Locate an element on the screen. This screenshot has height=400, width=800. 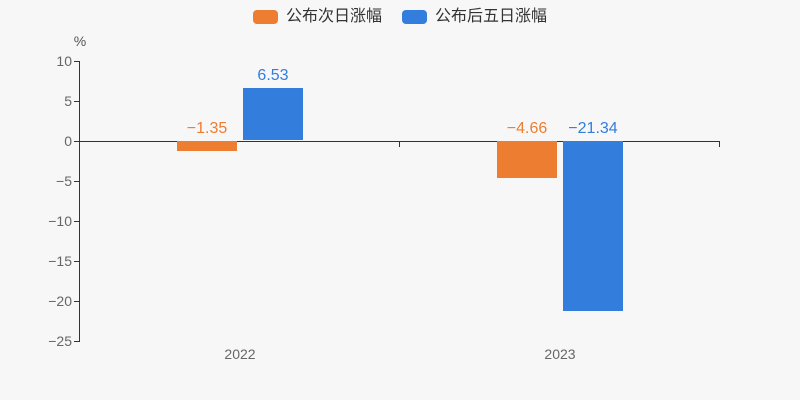
y-tick-label: 5 is located at coordinates (68, 100).